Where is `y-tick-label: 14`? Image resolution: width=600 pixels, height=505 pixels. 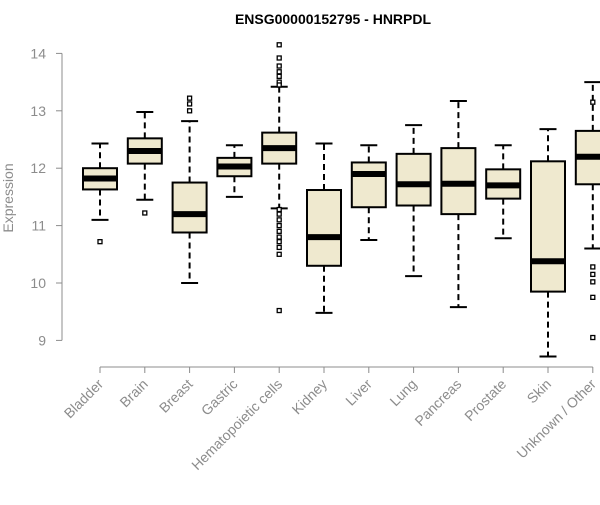
y-tick-label: 14 is located at coordinates (38, 53).